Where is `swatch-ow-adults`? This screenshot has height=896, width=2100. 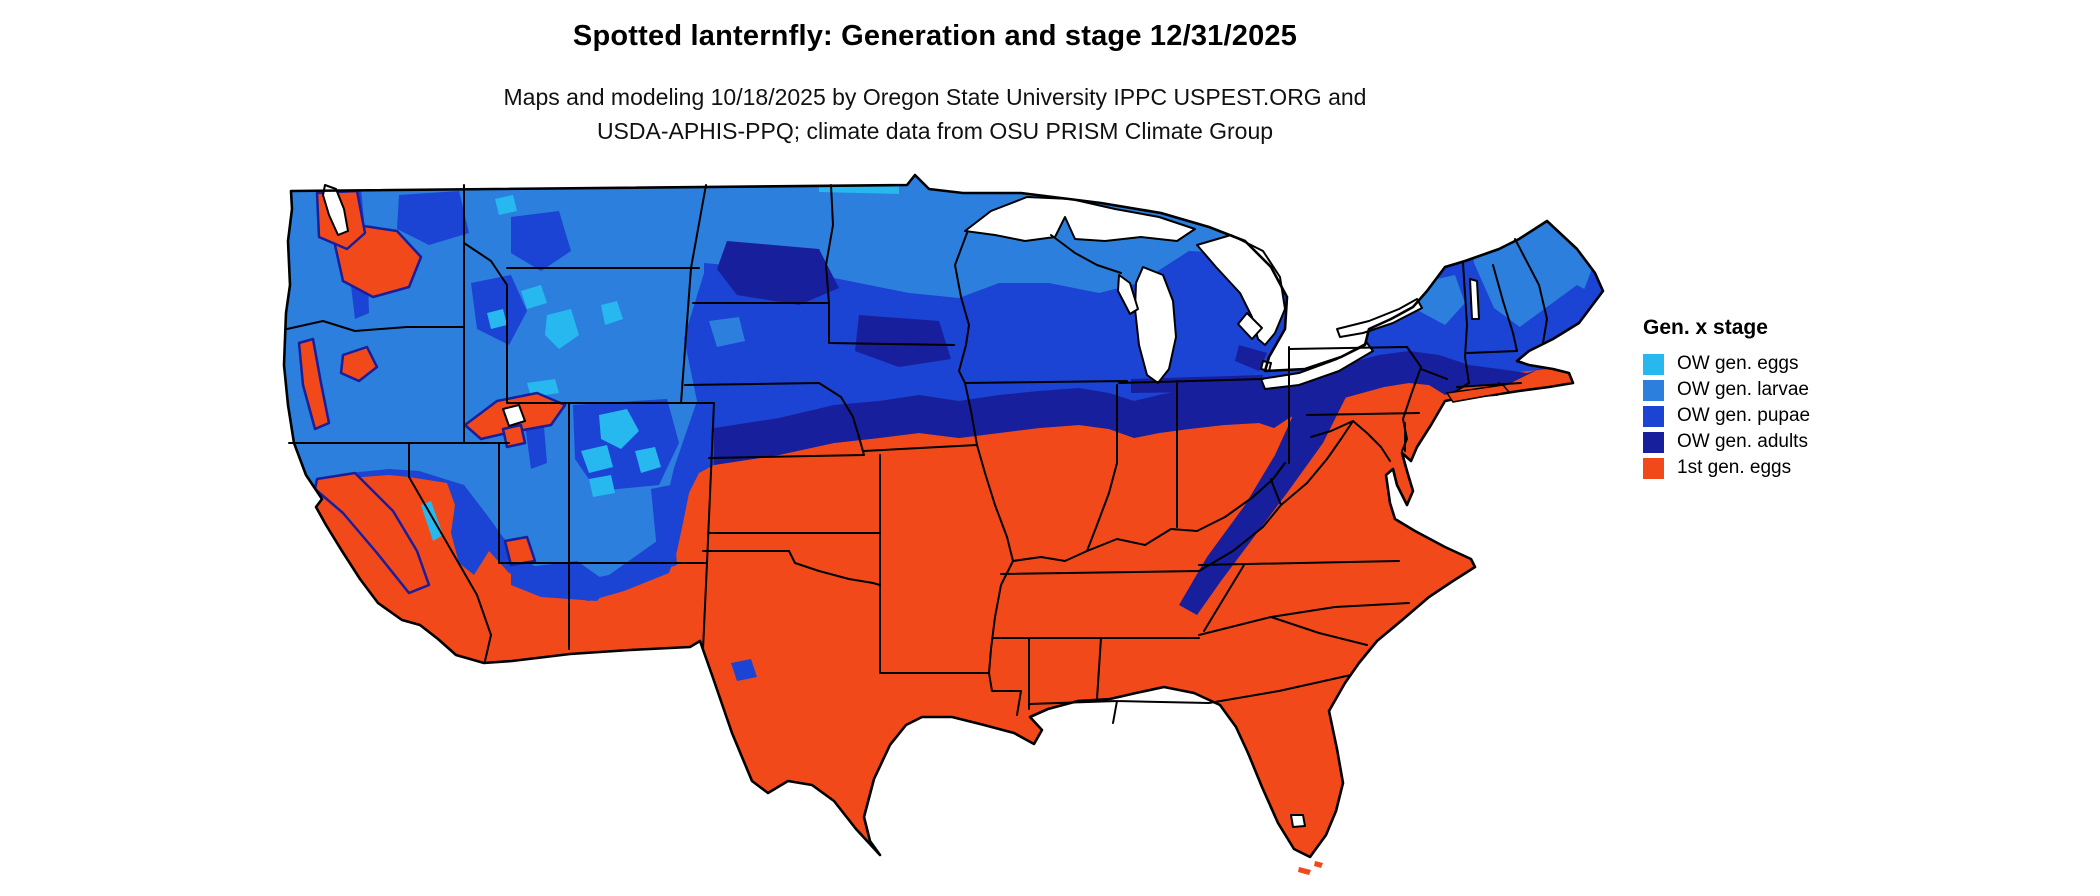 swatch-ow-adults is located at coordinates (1653, 442).